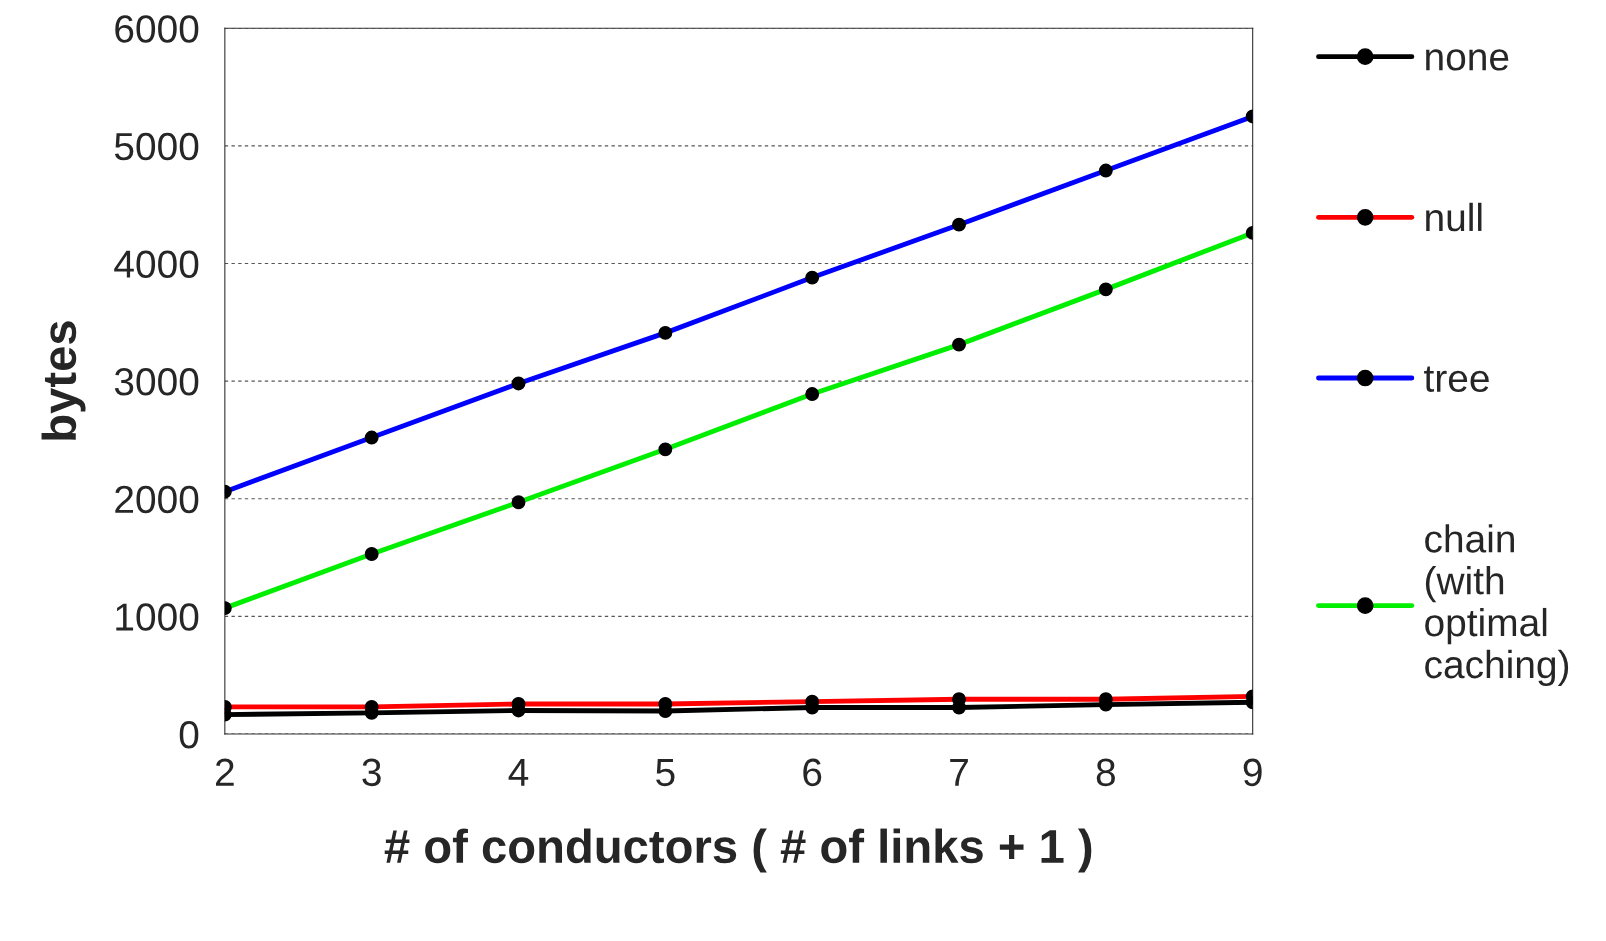 The width and height of the screenshot is (1606, 941). Describe the element at coordinates (189, 734) in the screenshot. I see `y-tick-label: 0` at that location.